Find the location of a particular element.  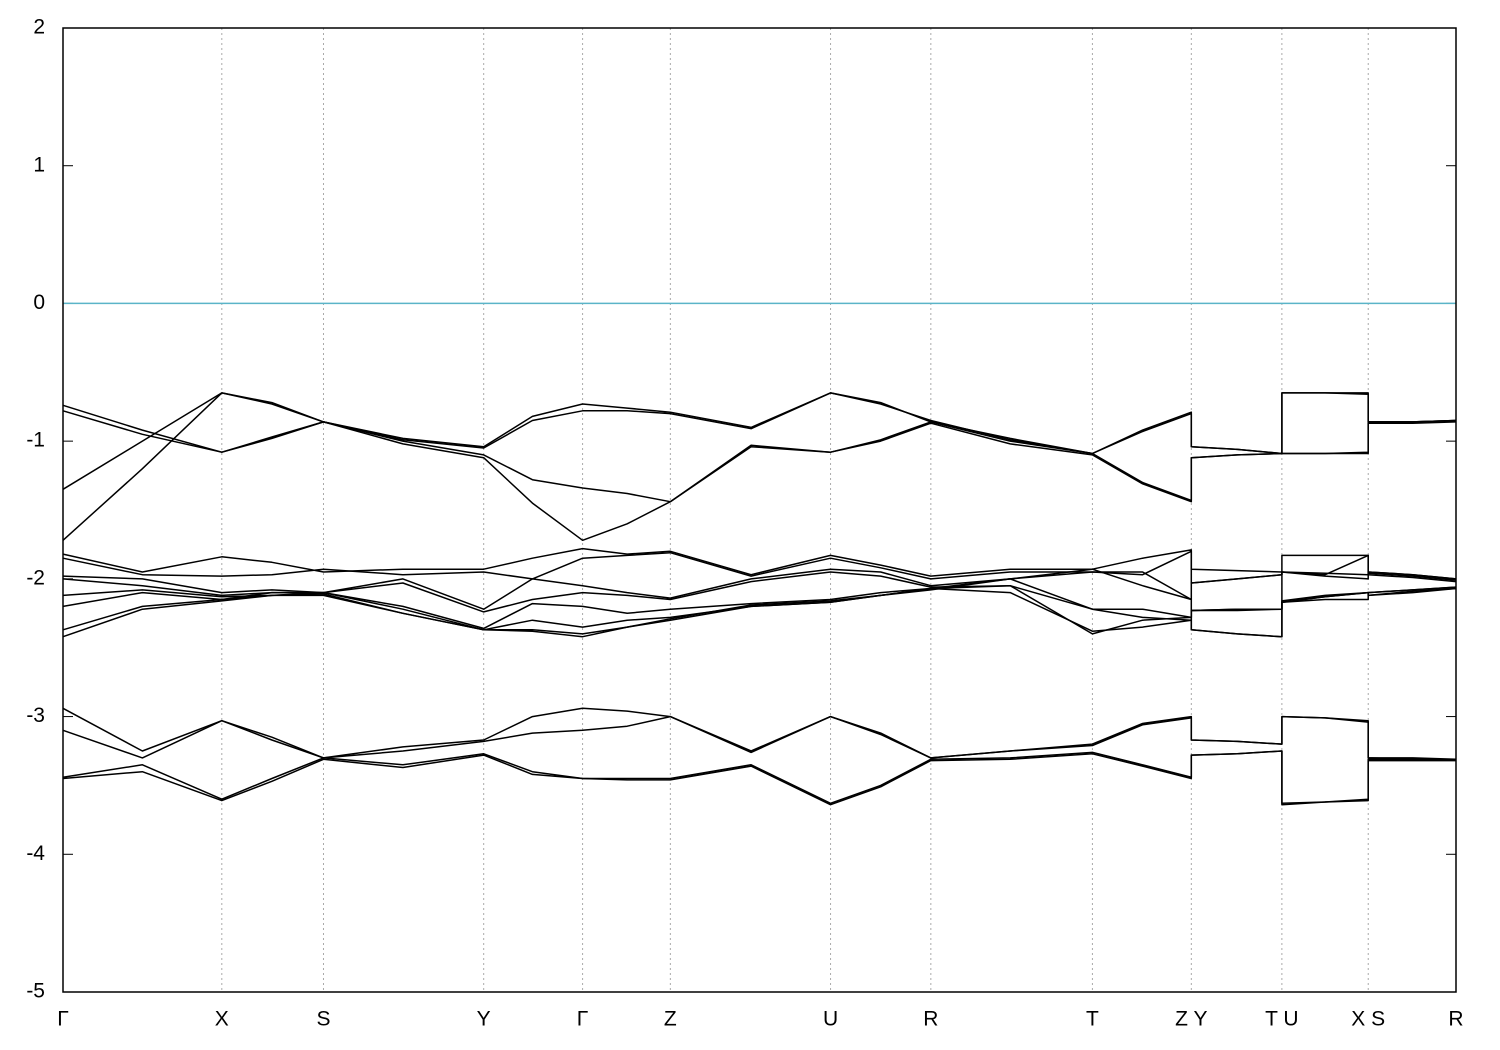

y-tick-label: 2 is located at coordinates (39, 27).